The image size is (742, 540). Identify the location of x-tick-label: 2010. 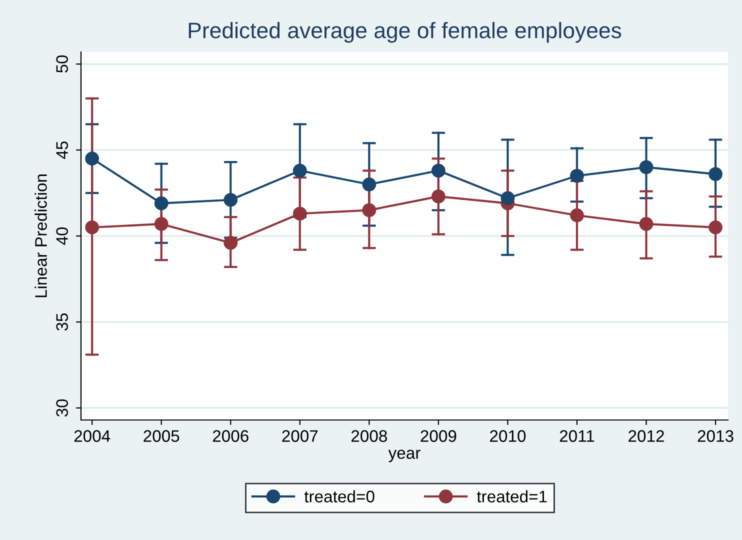
(508, 436).